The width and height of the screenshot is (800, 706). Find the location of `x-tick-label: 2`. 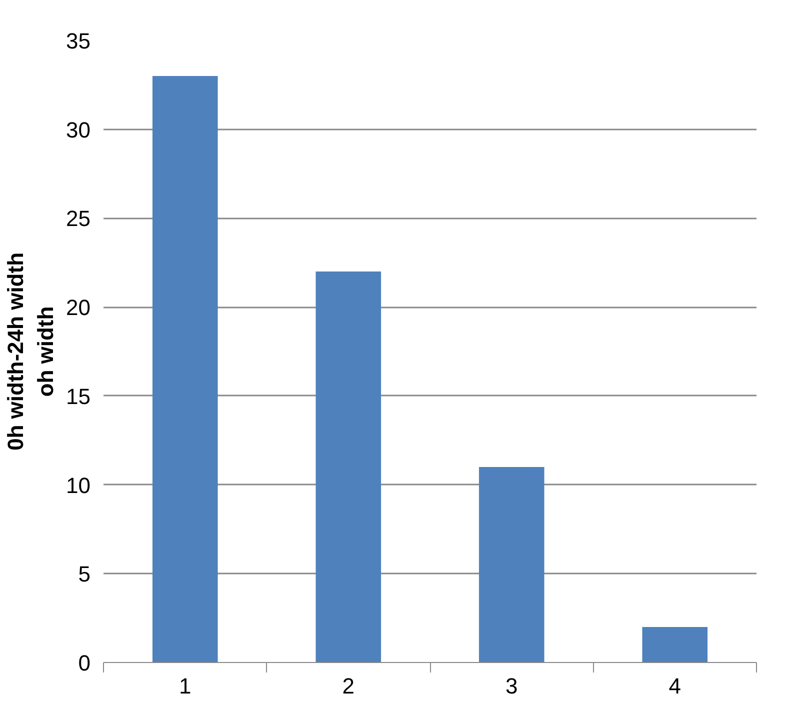

x-tick-label: 2 is located at coordinates (348, 686).